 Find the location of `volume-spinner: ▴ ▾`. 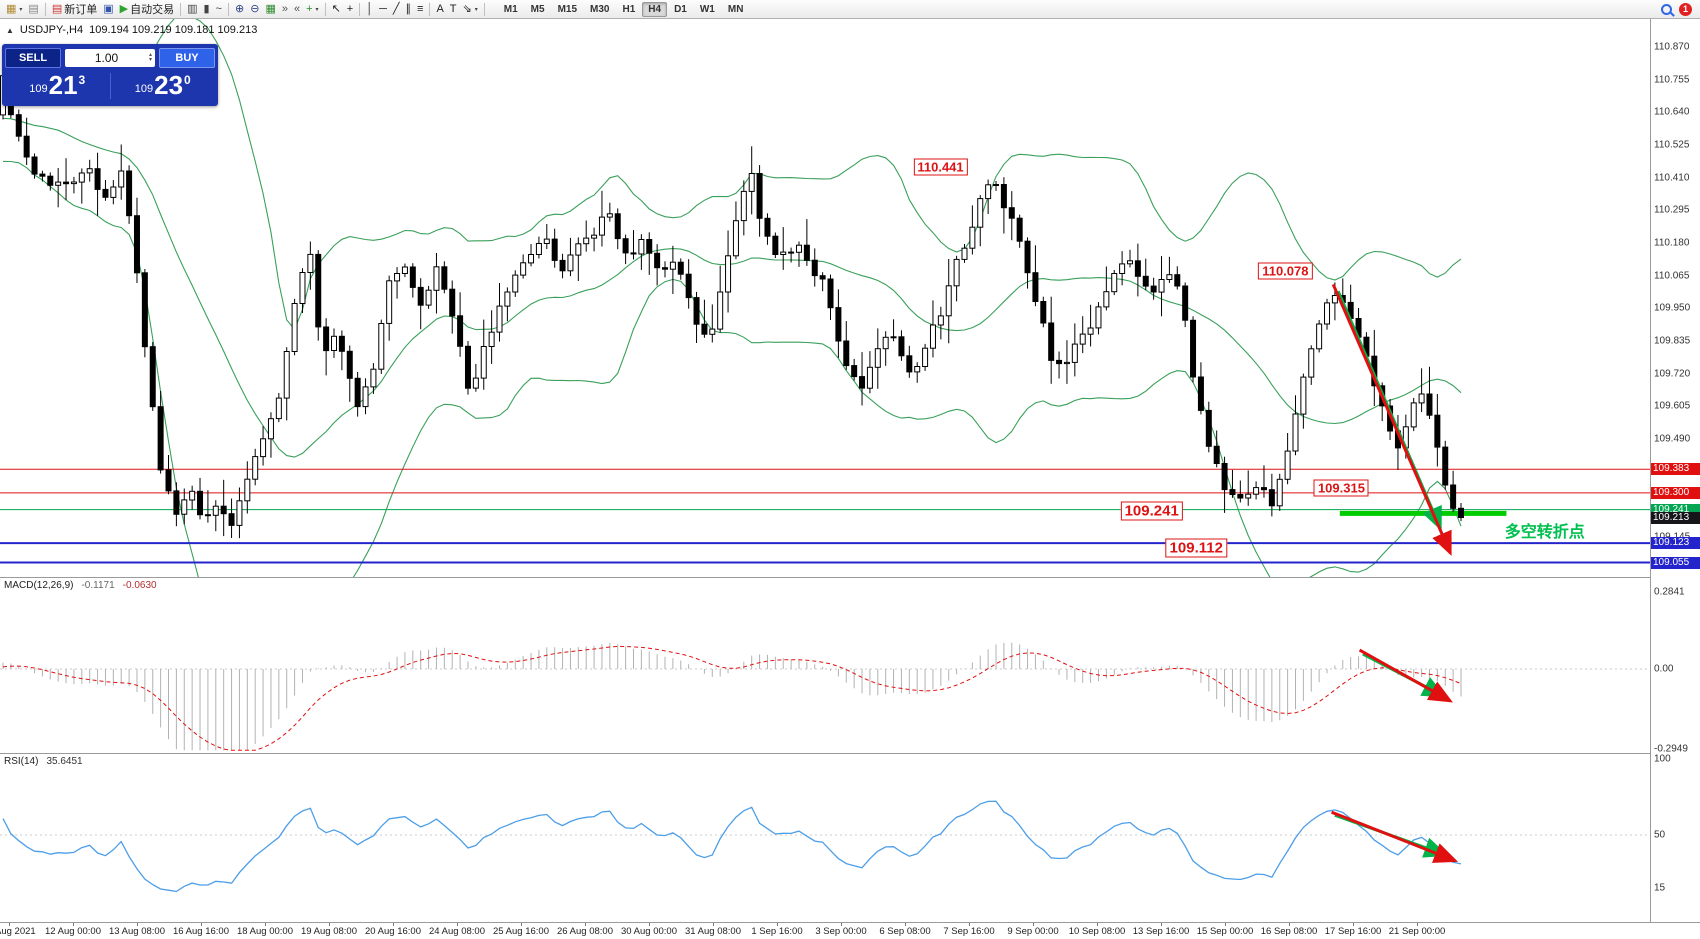

volume-spinner: ▴ ▾ is located at coordinates (150, 57).